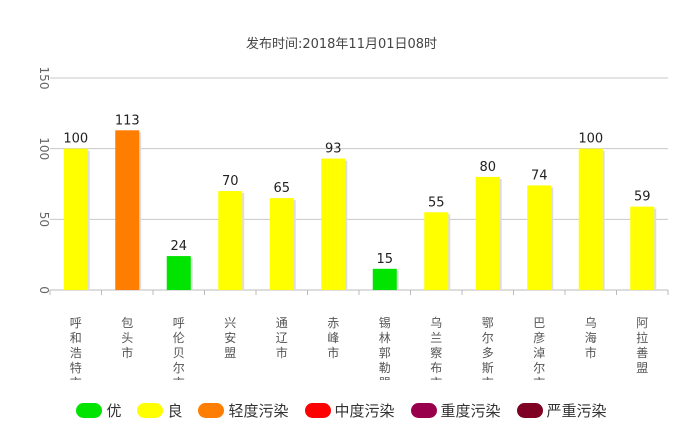 This screenshot has height=433, width=683. Describe the element at coordinates (44, 290) in the screenshot. I see `y-tick-label: 0` at that location.